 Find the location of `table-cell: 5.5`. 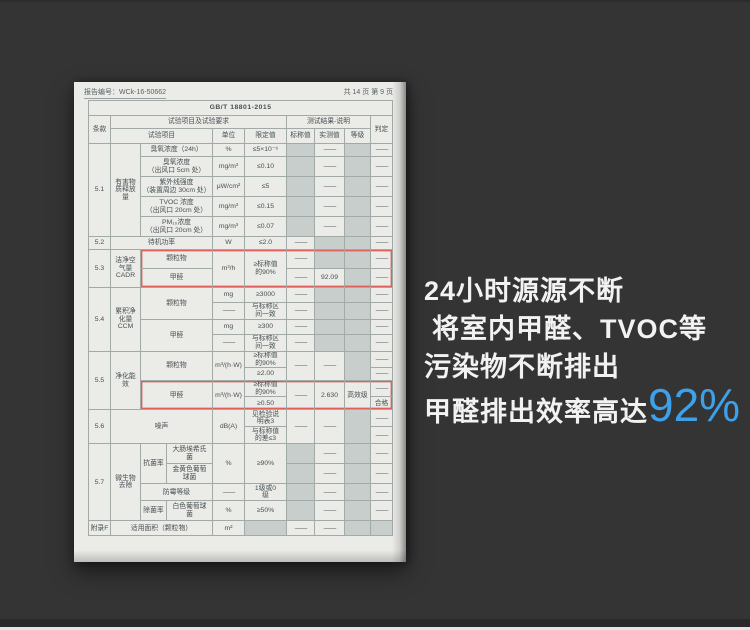

table-cell: 5.5 is located at coordinates (99, 380).